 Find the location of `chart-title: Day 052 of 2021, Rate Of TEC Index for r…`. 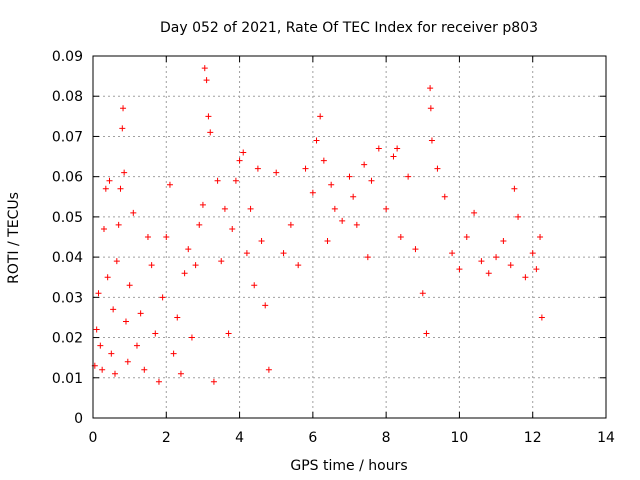

chart-title: Day 052 of 2021, Rate Of TEC Index for r… is located at coordinates (349, 28).